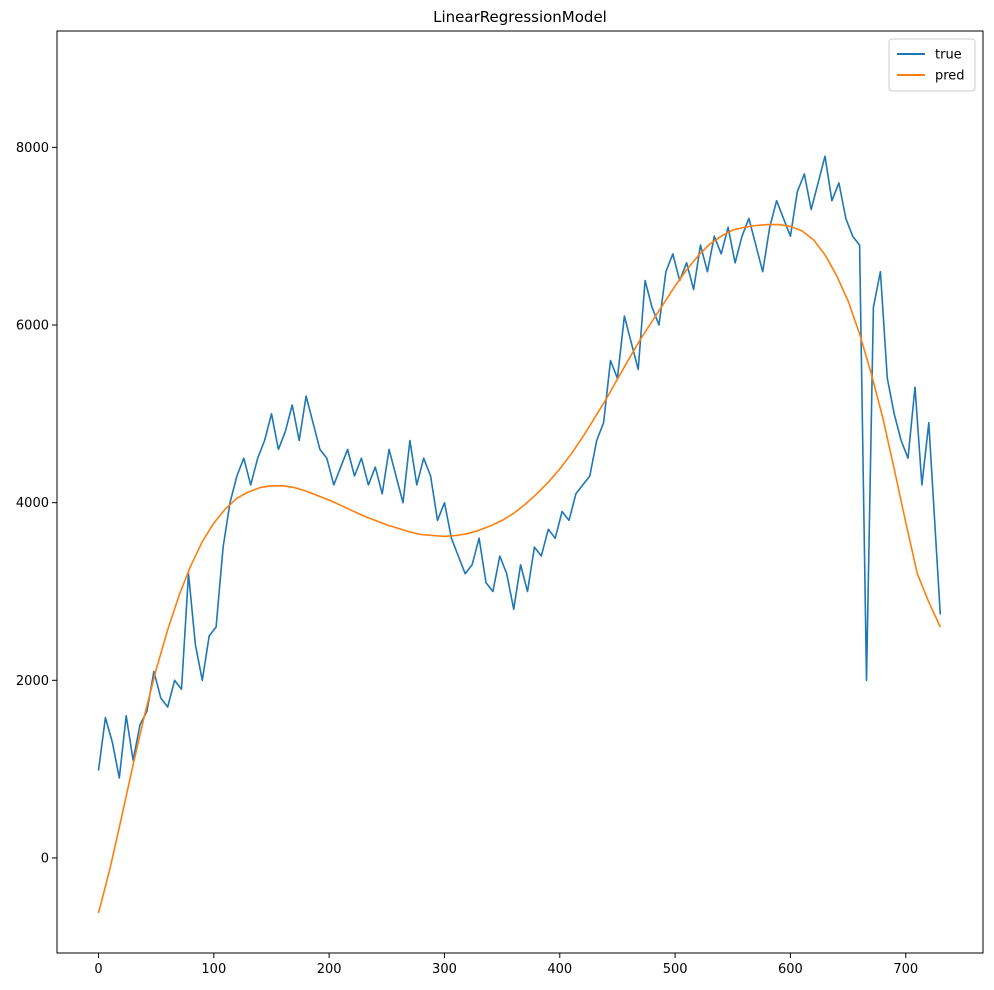 Image resolution: width=994 pixels, height=990 pixels. What do you see at coordinates (559, 969) in the screenshot?
I see `x-tick-label: 400` at bounding box center [559, 969].